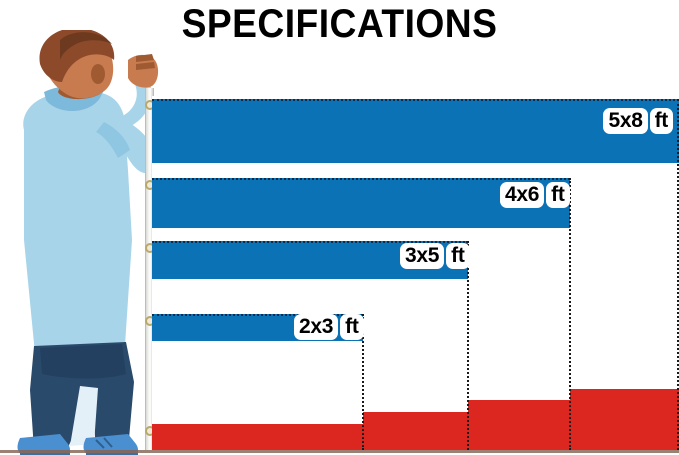 This screenshot has height=455, width=679. I want to click on leg-gap-icon, so click(84, 416).